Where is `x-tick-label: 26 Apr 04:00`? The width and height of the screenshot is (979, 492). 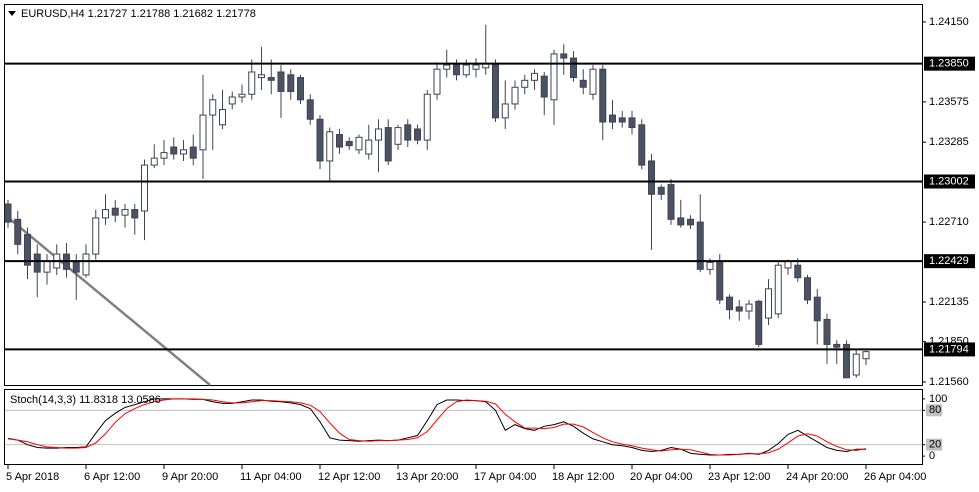
x-tick-label: 26 Apr 04:00 is located at coordinates (895, 477).